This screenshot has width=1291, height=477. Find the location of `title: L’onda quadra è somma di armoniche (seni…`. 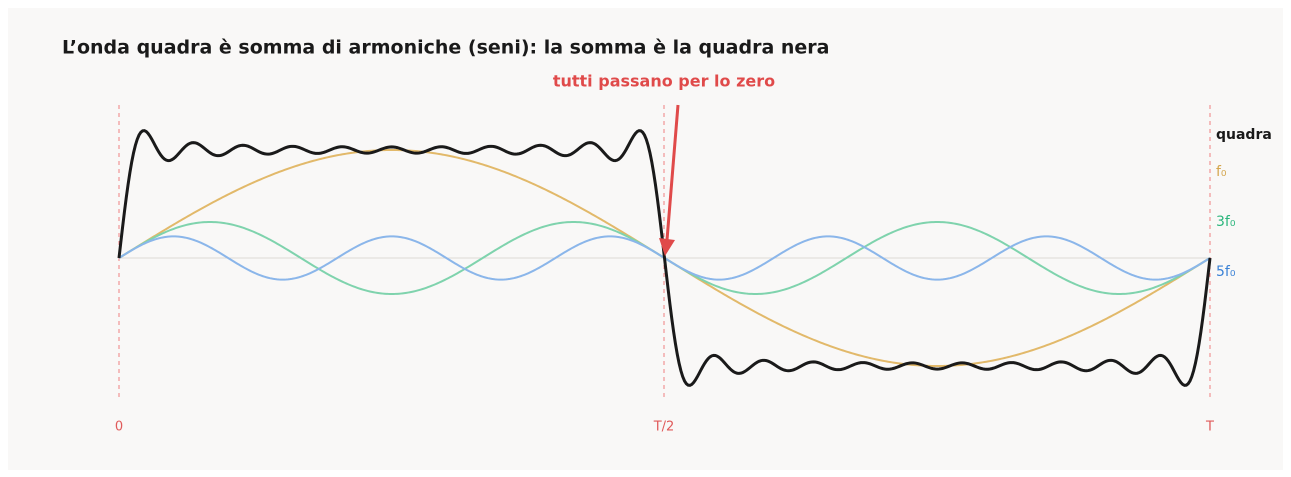

title: L’onda quadra è somma di armoniche (seni… is located at coordinates (446, 48).